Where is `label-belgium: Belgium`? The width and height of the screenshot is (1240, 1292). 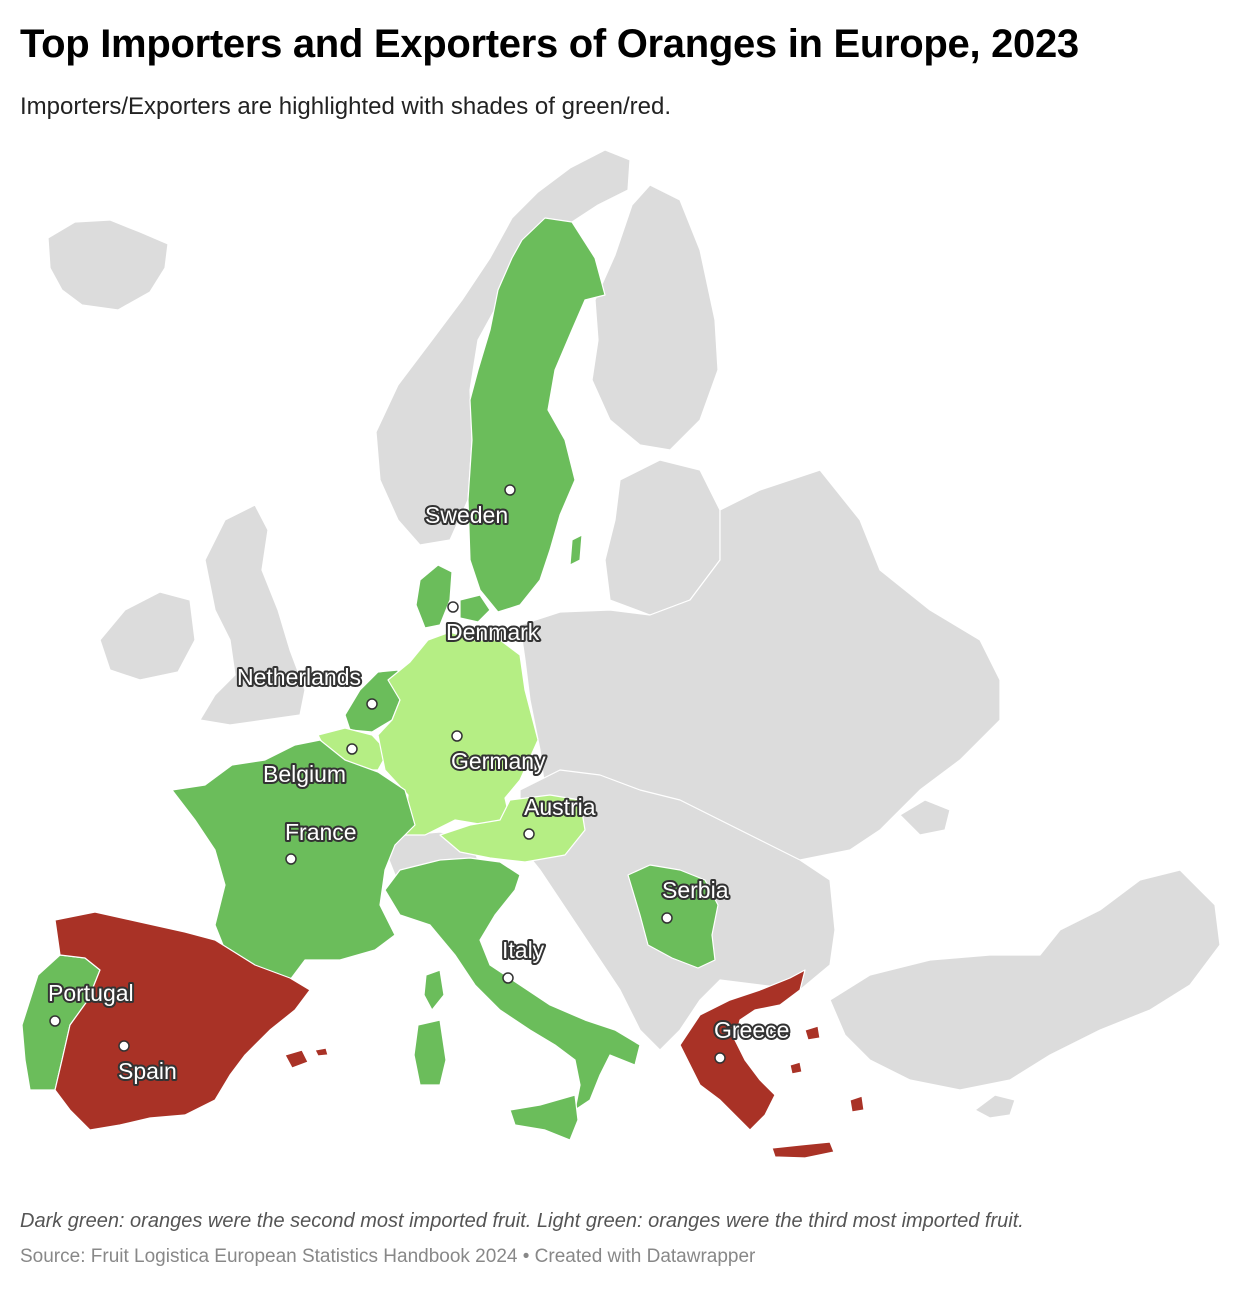
label-belgium: Belgium is located at coordinates (304, 774).